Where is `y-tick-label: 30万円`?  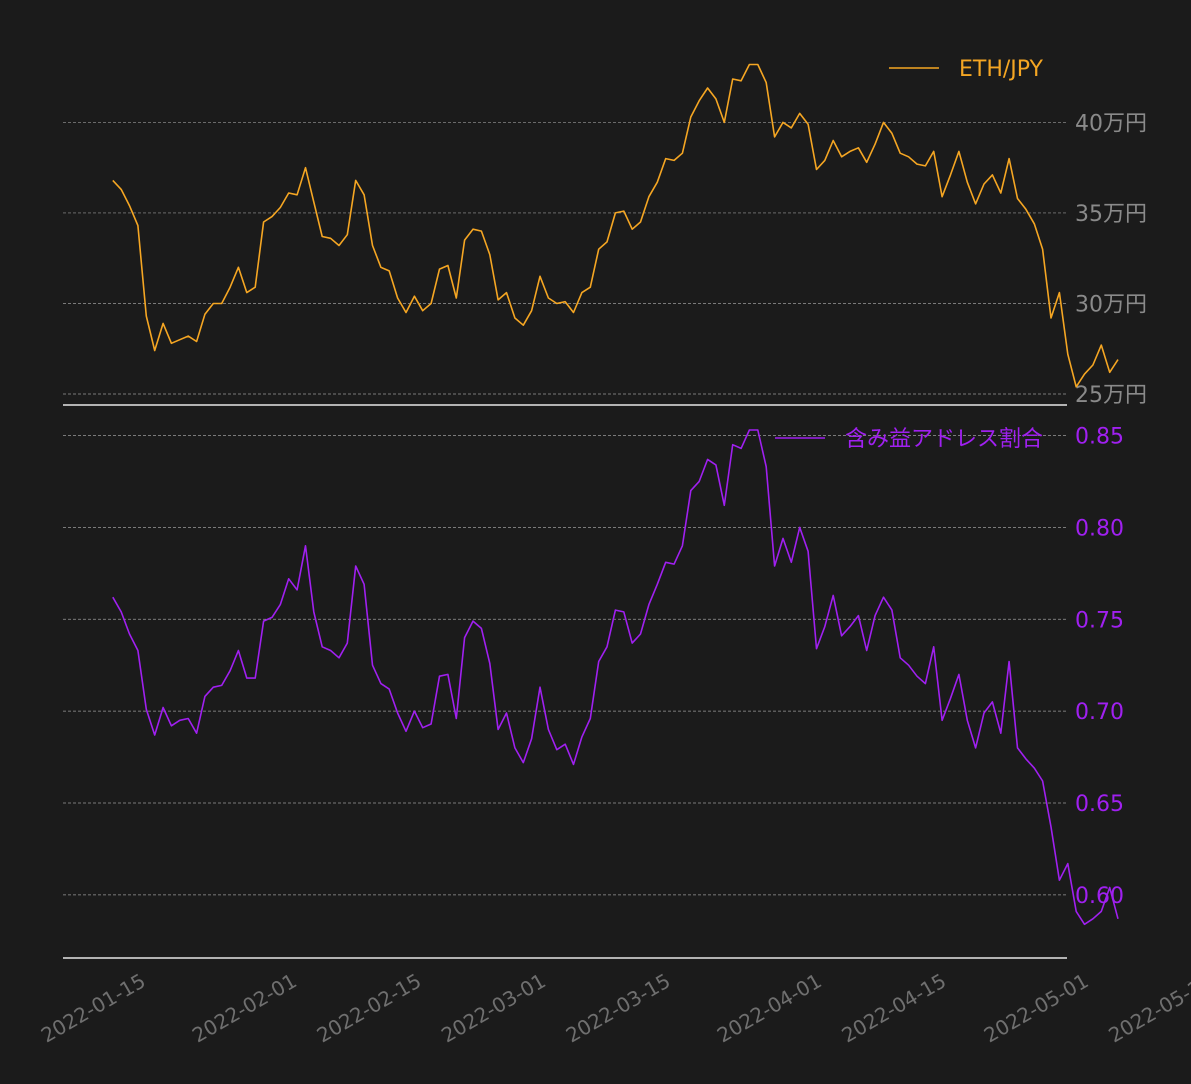 y-tick-label: 30万円 is located at coordinates (1111, 304).